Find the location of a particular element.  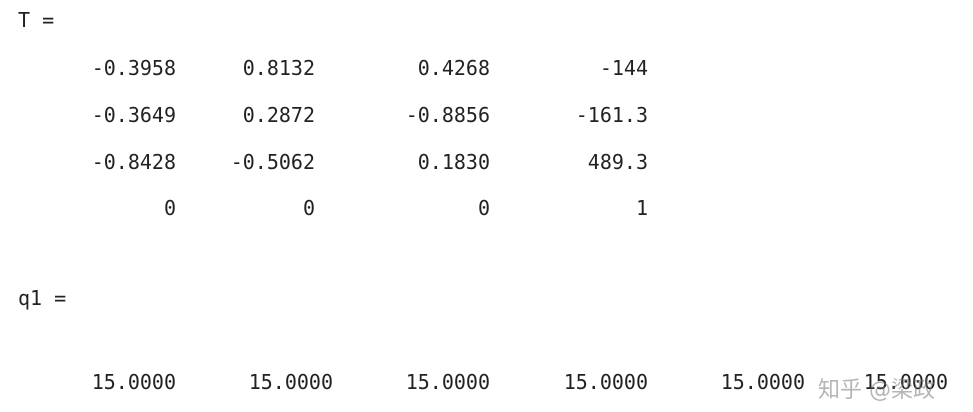

matrix-t-cell: 0.8132 is located at coordinates (278, 68).